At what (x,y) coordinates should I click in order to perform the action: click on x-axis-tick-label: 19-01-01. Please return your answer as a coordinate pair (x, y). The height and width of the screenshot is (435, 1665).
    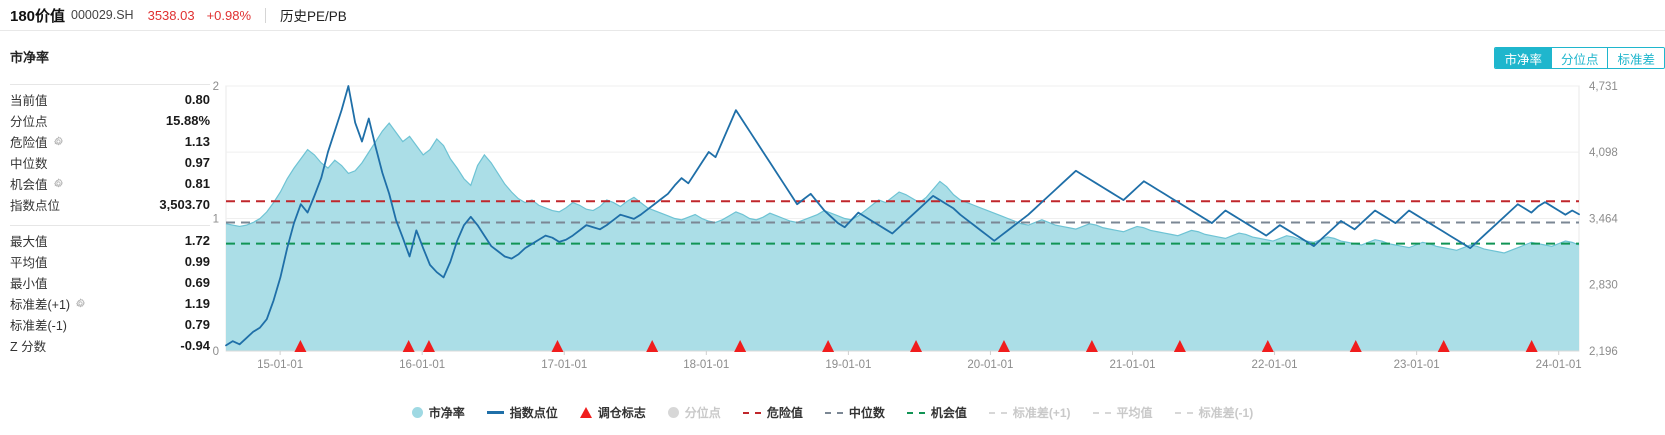
    Looking at the image, I should click on (848, 365).